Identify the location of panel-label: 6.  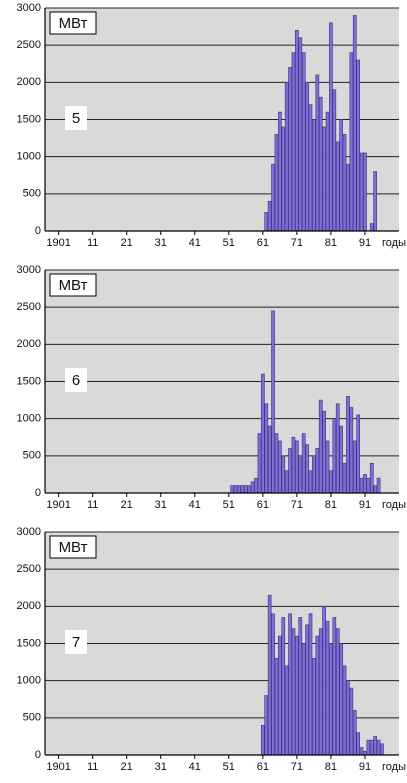
(76, 380).